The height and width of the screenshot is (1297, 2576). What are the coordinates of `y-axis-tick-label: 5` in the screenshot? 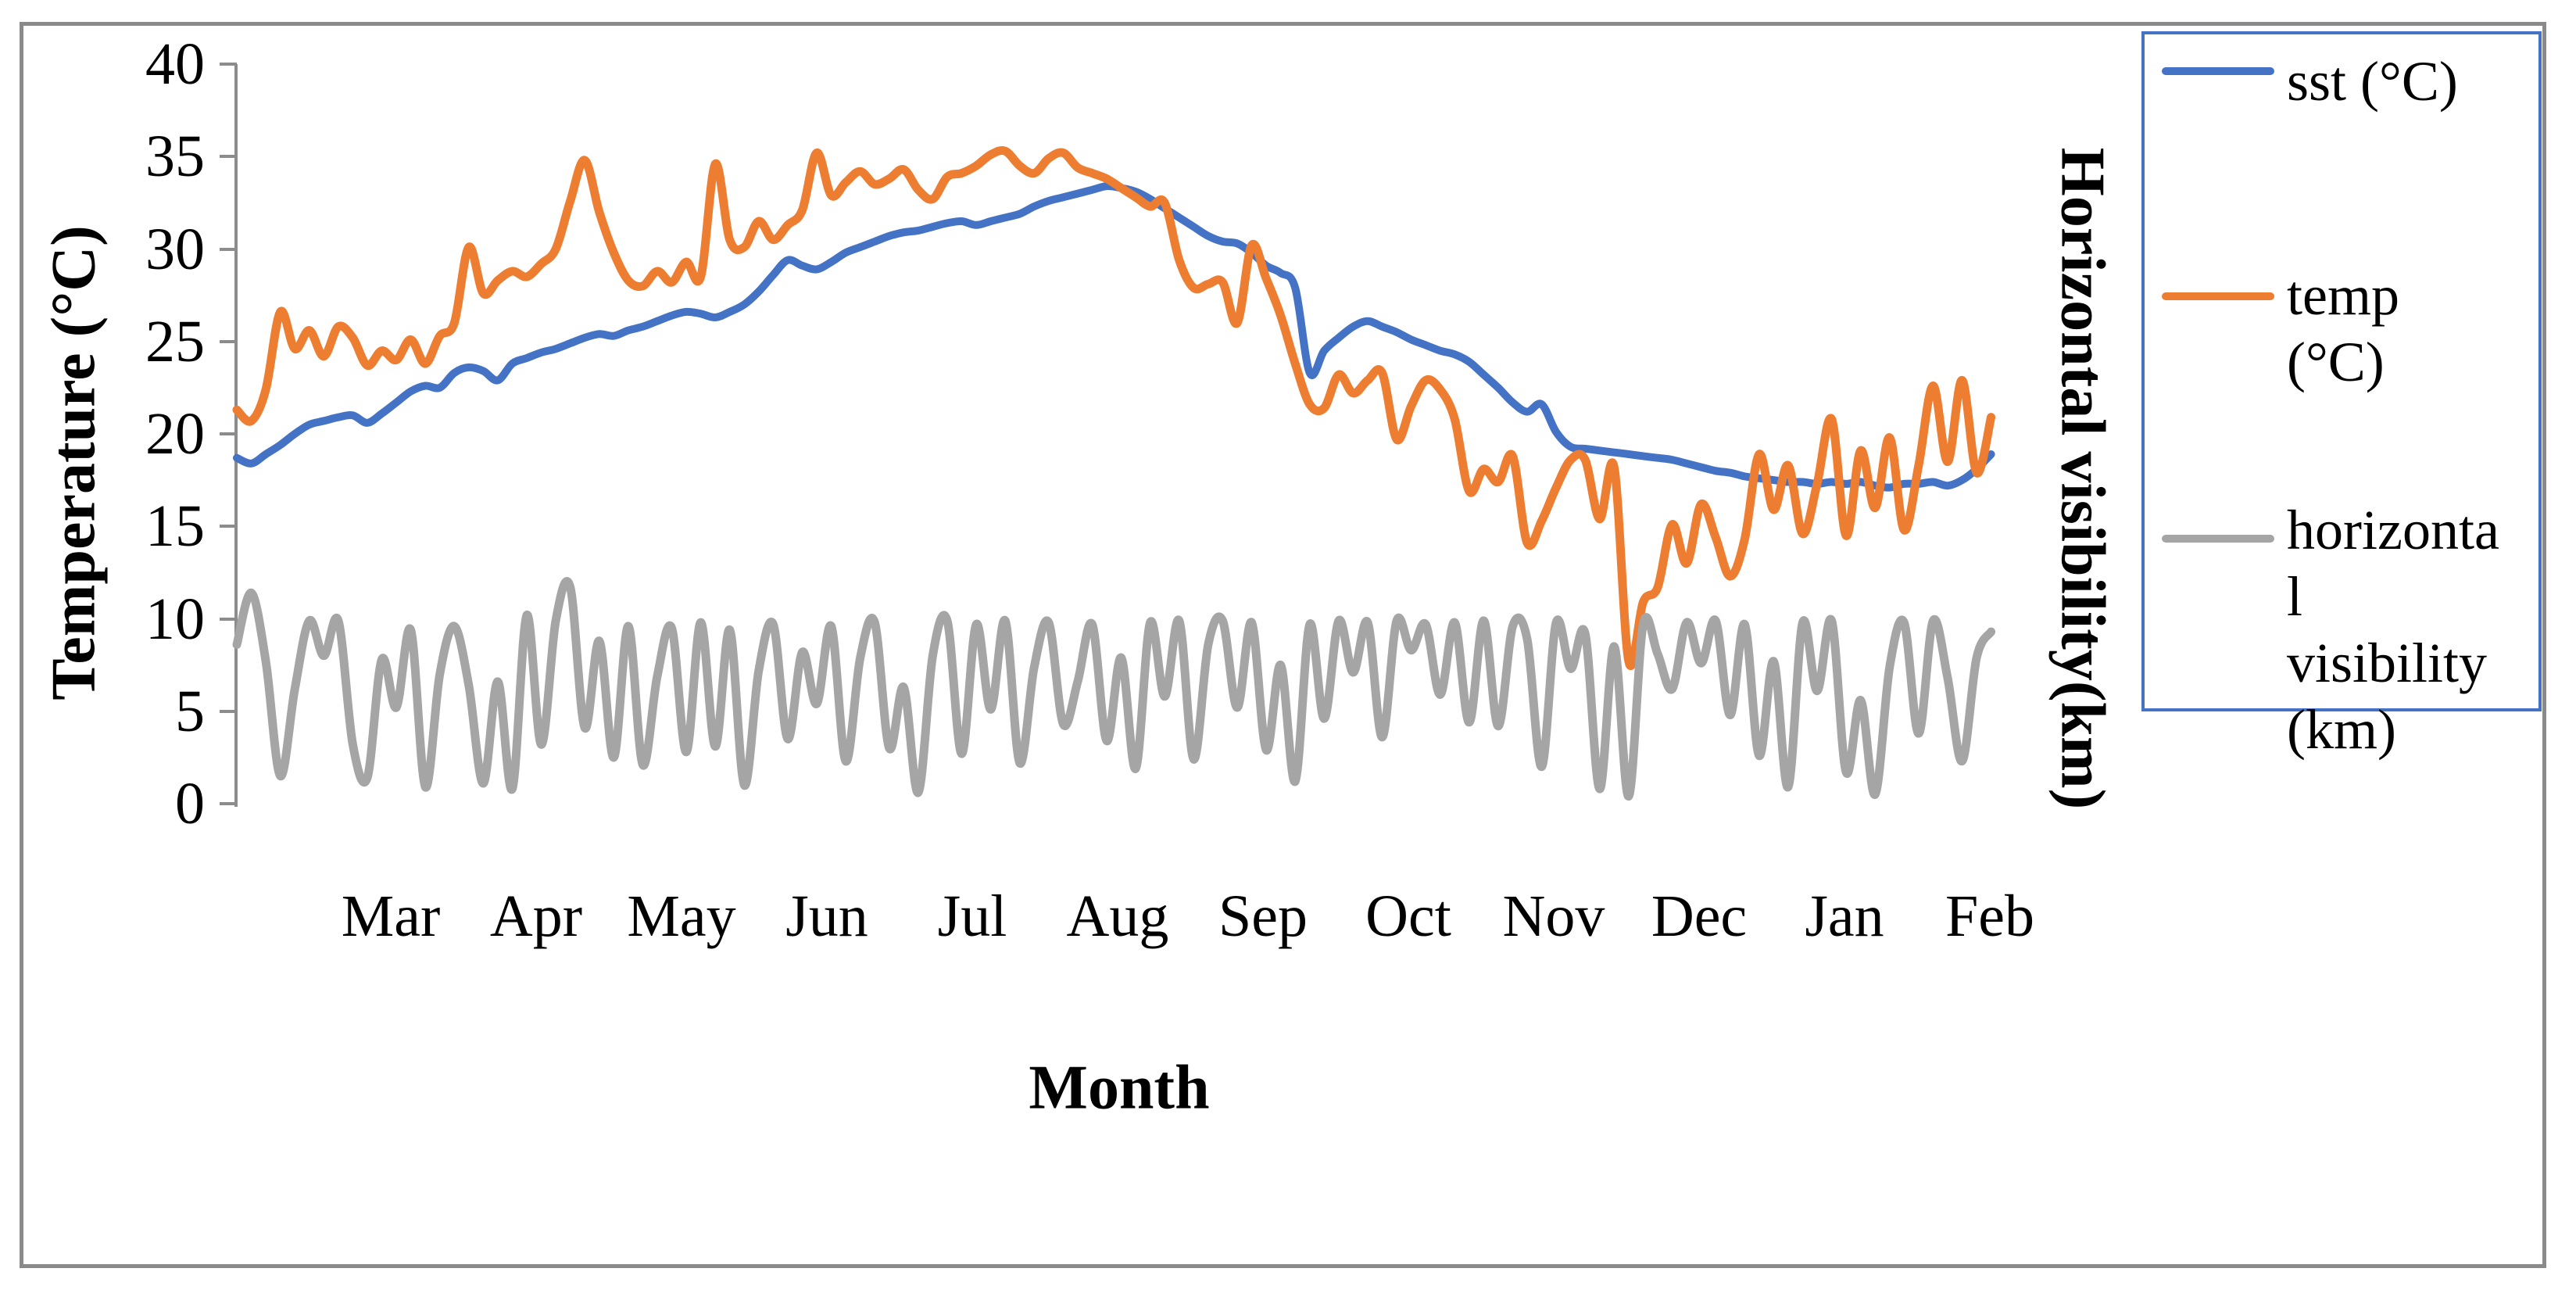 It's located at (190, 711).